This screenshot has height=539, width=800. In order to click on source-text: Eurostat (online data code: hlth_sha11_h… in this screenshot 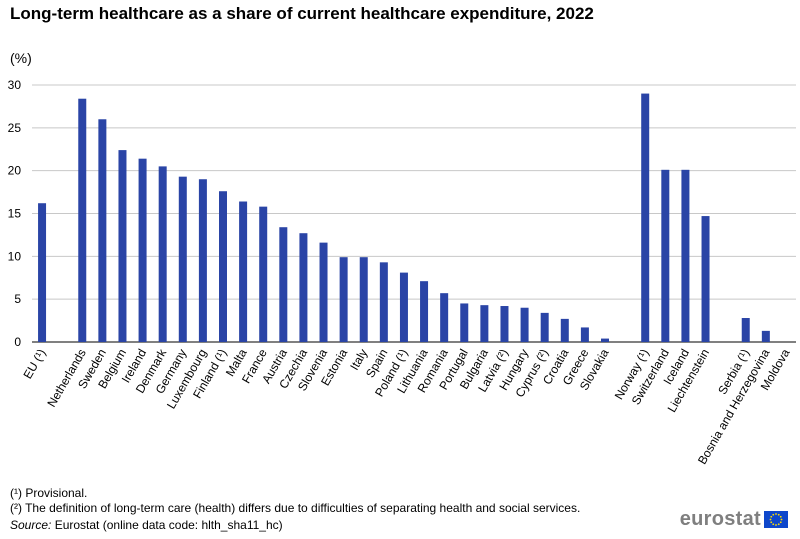, I will do `click(168, 525)`.